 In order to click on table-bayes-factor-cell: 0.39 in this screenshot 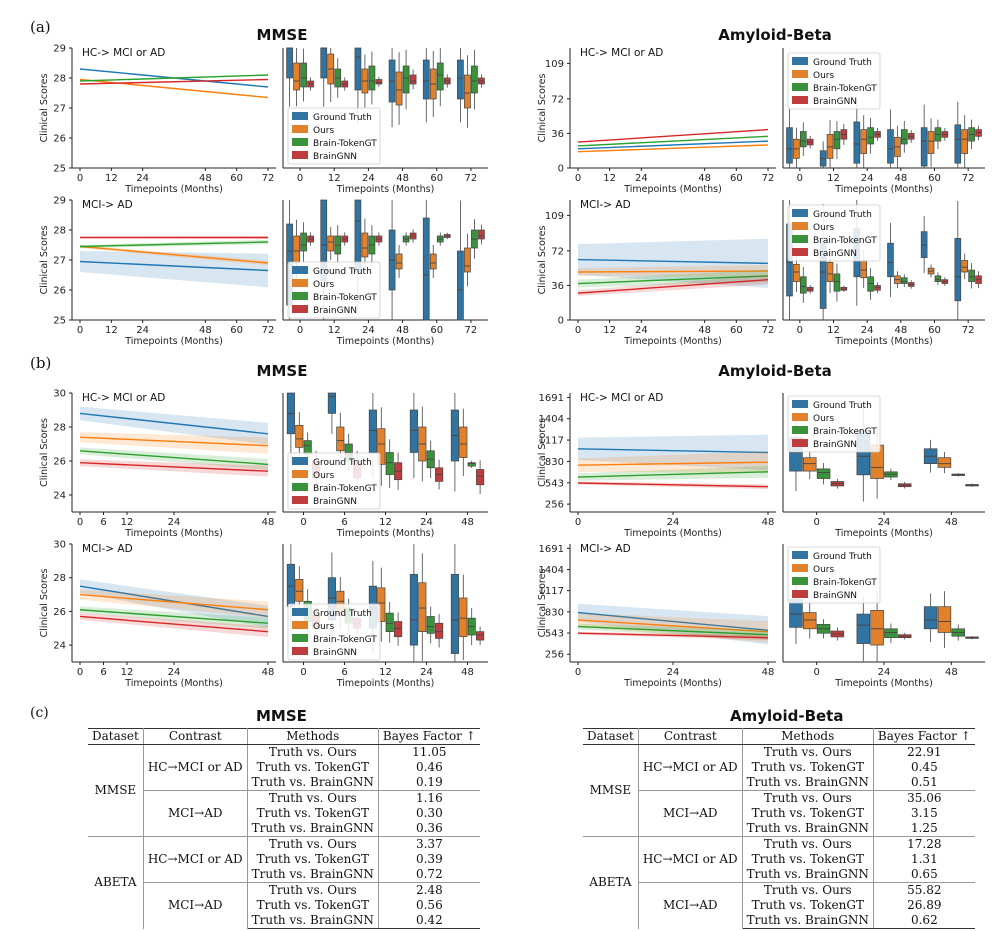, I will do `click(429, 859)`.